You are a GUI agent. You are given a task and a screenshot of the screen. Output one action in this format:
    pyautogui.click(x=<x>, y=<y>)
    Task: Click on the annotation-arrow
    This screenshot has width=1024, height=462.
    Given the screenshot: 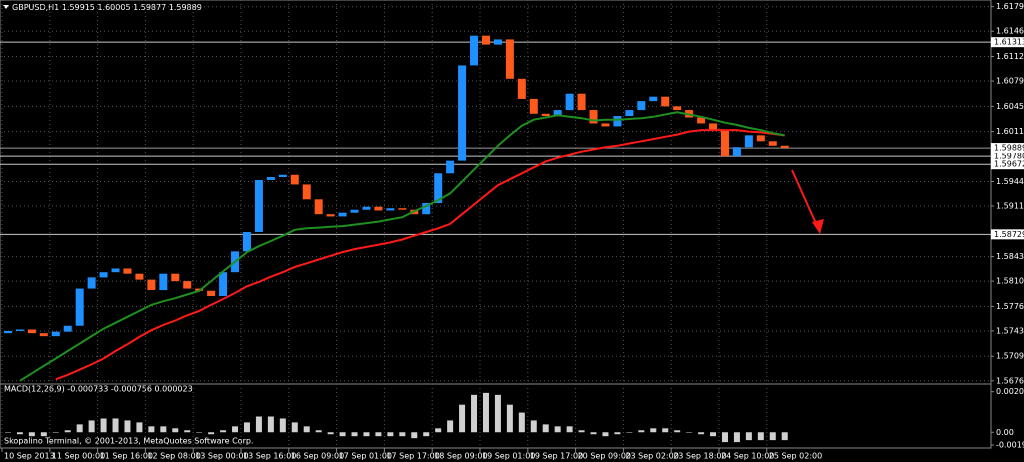 What is the action you would take?
    pyautogui.click(x=807, y=201)
    